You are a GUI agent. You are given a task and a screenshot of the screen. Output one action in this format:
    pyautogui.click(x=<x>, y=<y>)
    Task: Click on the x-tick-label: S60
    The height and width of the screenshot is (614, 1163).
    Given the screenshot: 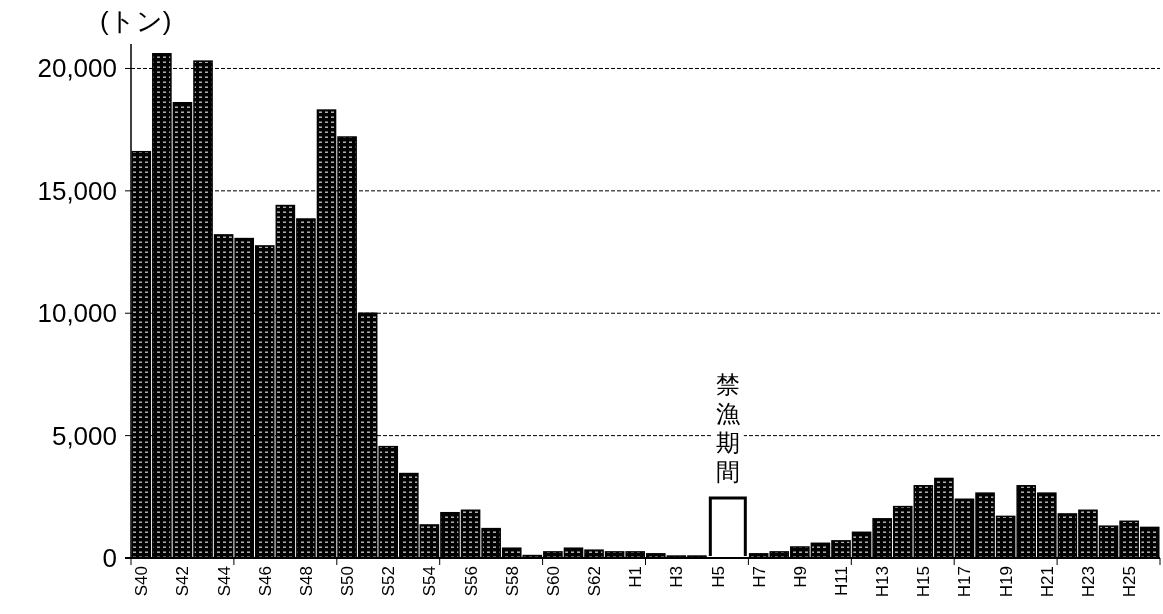 What is the action you would take?
    pyautogui.click(x=553, y=581)
    